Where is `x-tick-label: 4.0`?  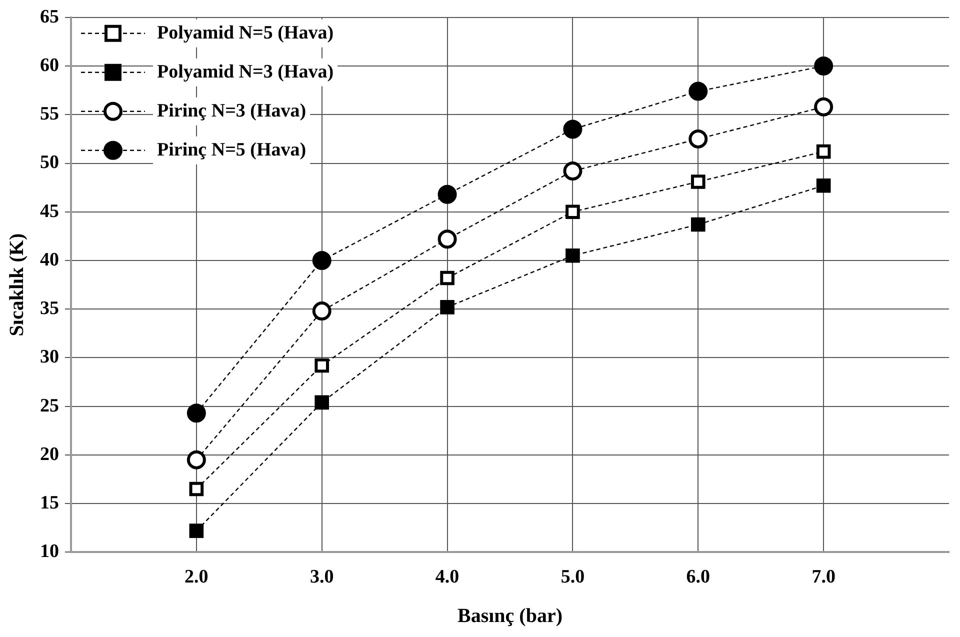
x-tick-label: 4.0 is located at coordinates (447, 577).